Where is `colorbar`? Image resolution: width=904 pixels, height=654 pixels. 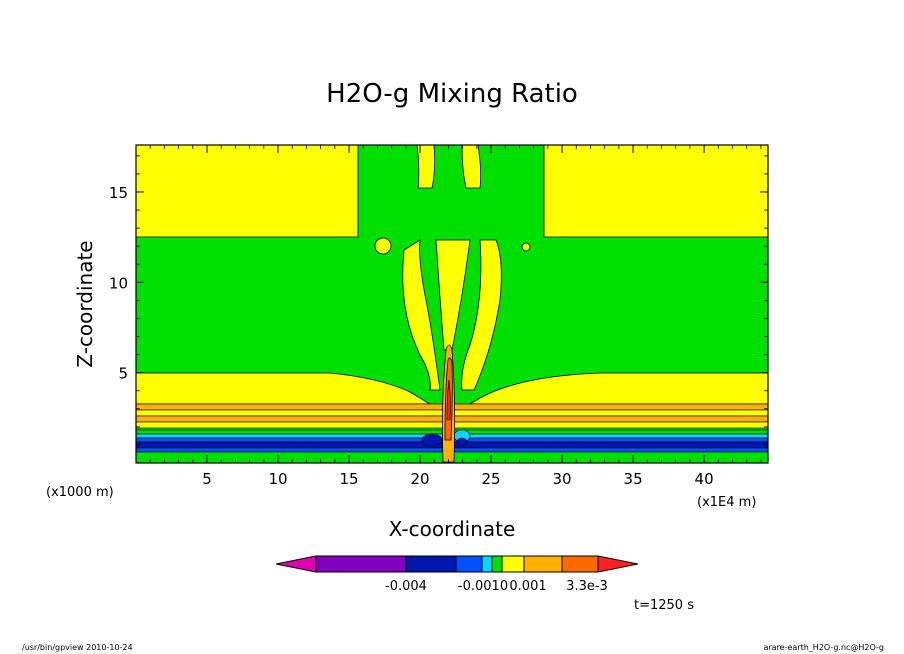
colorbar is located at coordinates (457, 564).